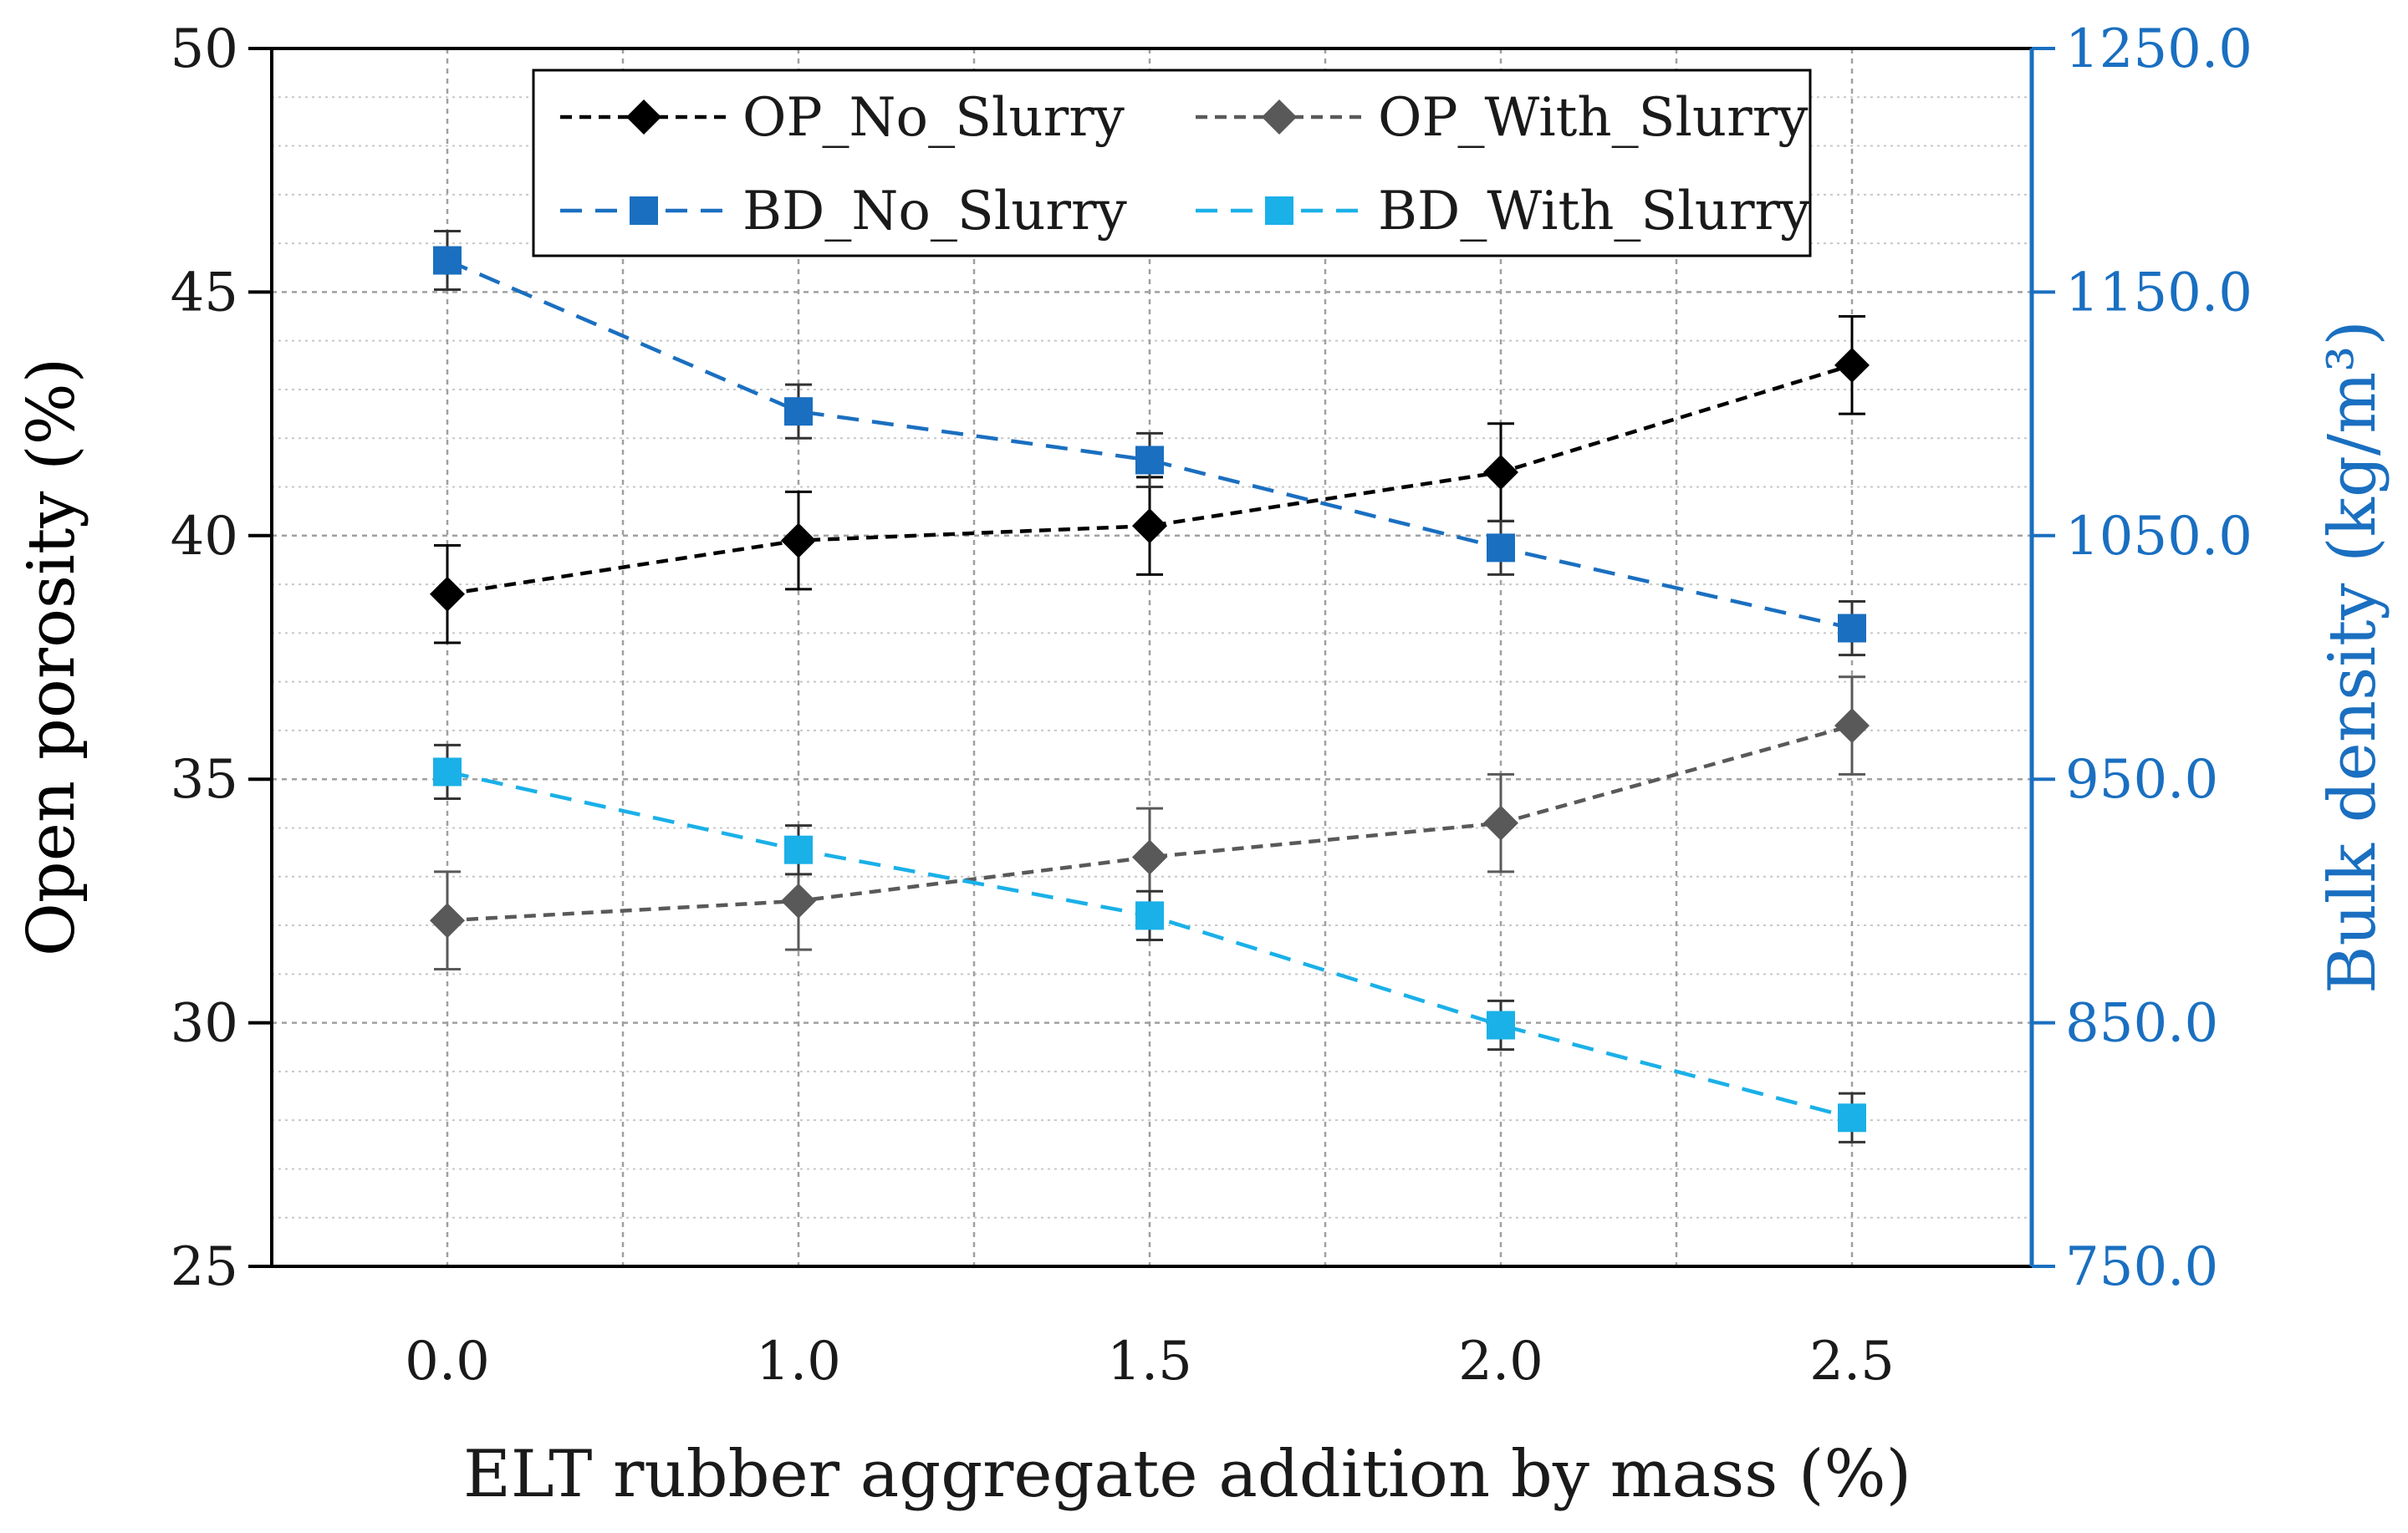  I want to click on y-right-tick-label: 750.0, so click(2141, 1267).